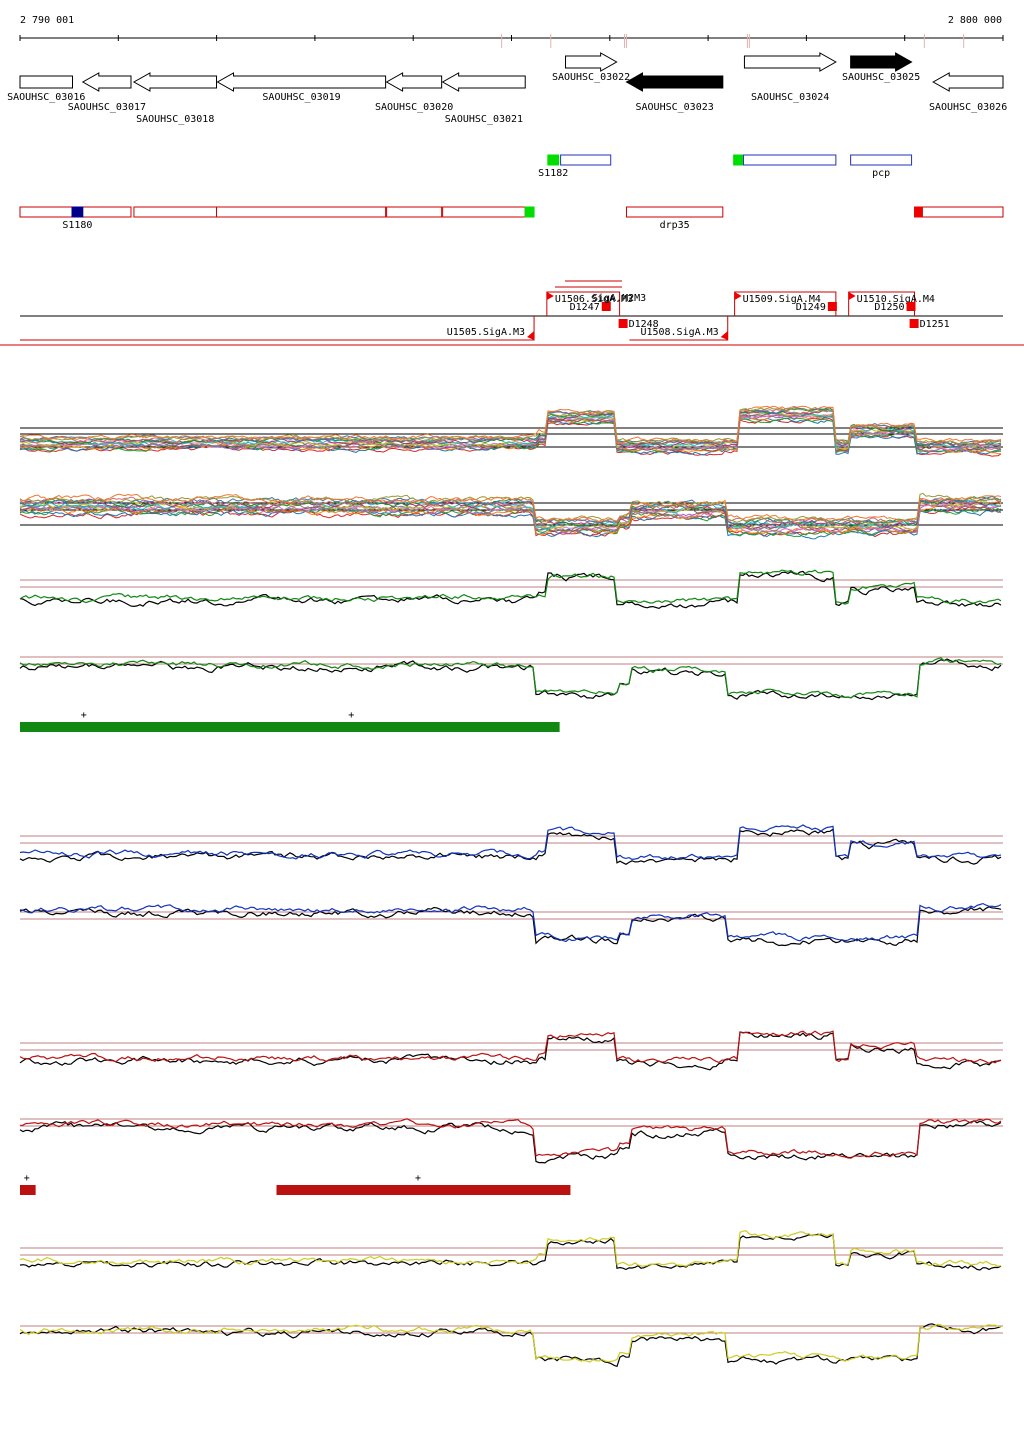  What do you see at coordinates (811, 307) in the screenshot?
I see `transcript-label: D1249` at bounding box center [811, 307].